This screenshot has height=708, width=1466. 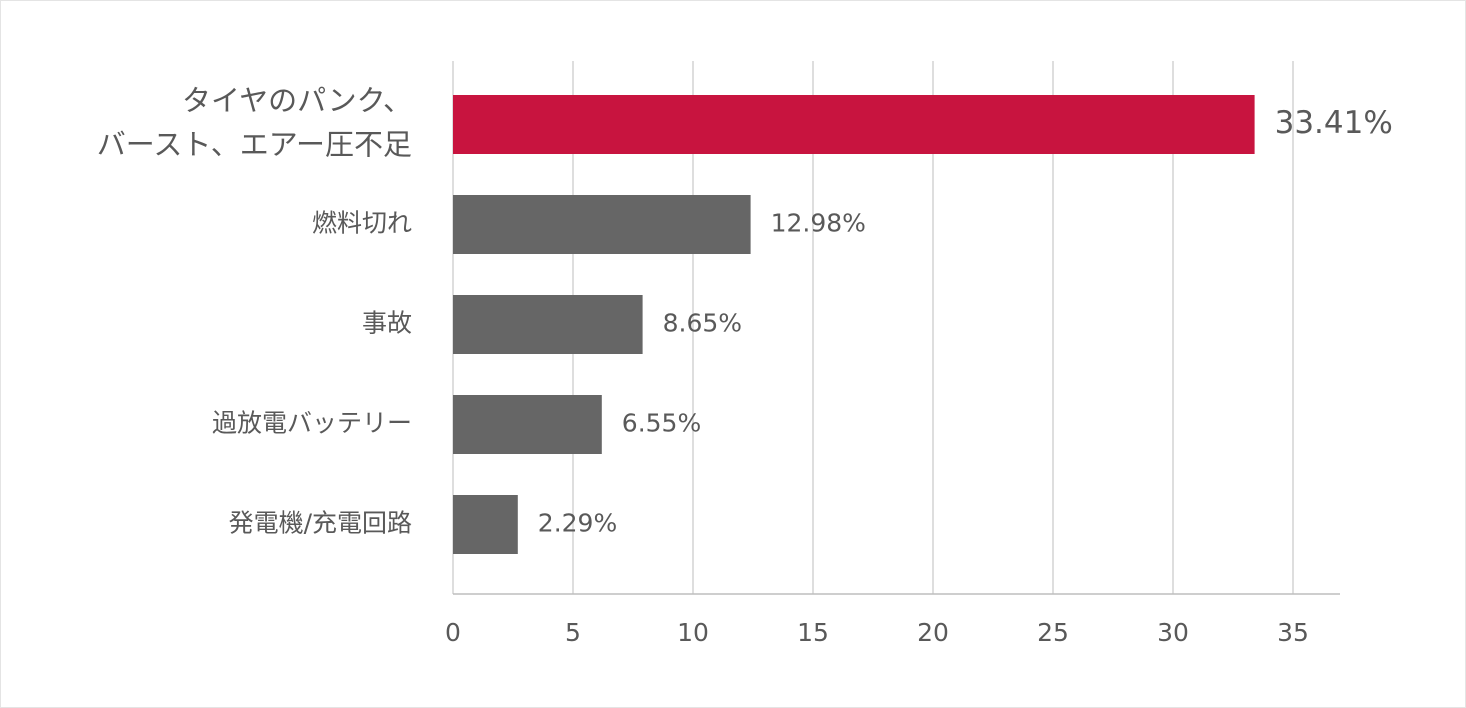 What do you see at coordinates (1293, 632) in the screenshot?
I see `tick-label: 35` at bounding box center [1293, 632].